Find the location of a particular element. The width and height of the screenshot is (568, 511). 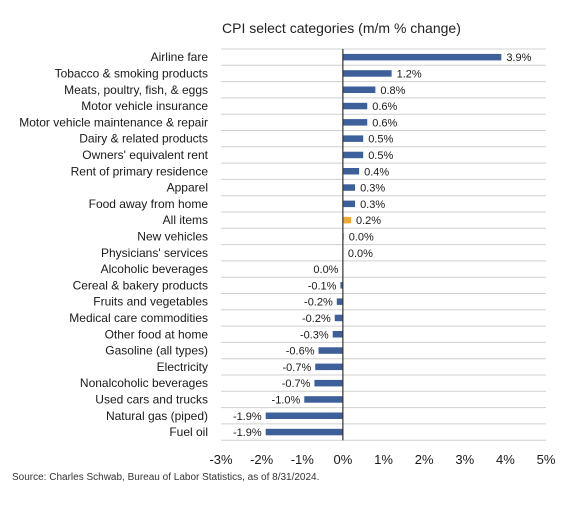

category-label: New vehicles is located at coordinates (172, 236).